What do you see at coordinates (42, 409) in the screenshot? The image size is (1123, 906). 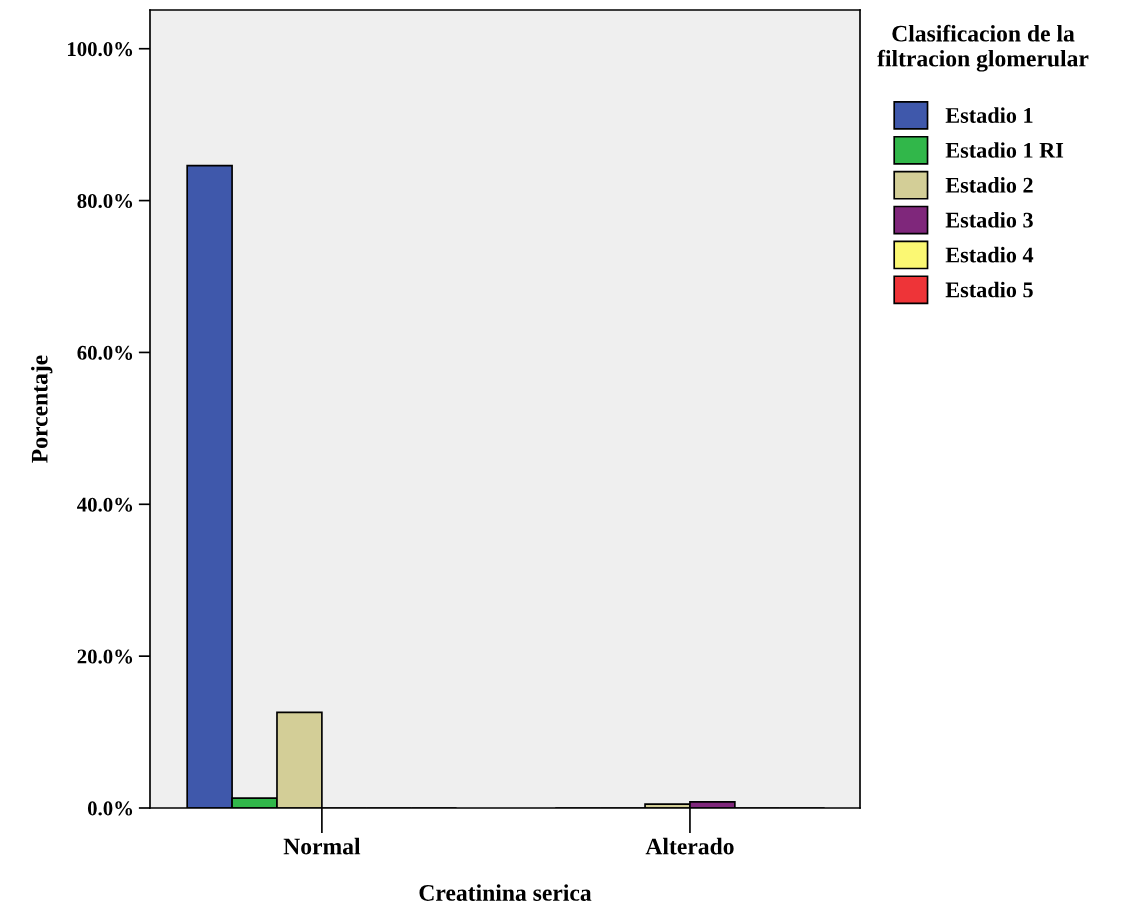 I see `y-axis-title: Porcentaje` at bounding box center [42, 409].